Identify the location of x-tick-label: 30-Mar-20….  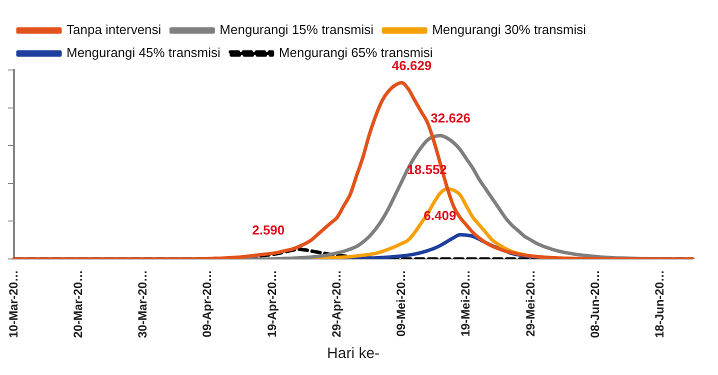
(143, 304).